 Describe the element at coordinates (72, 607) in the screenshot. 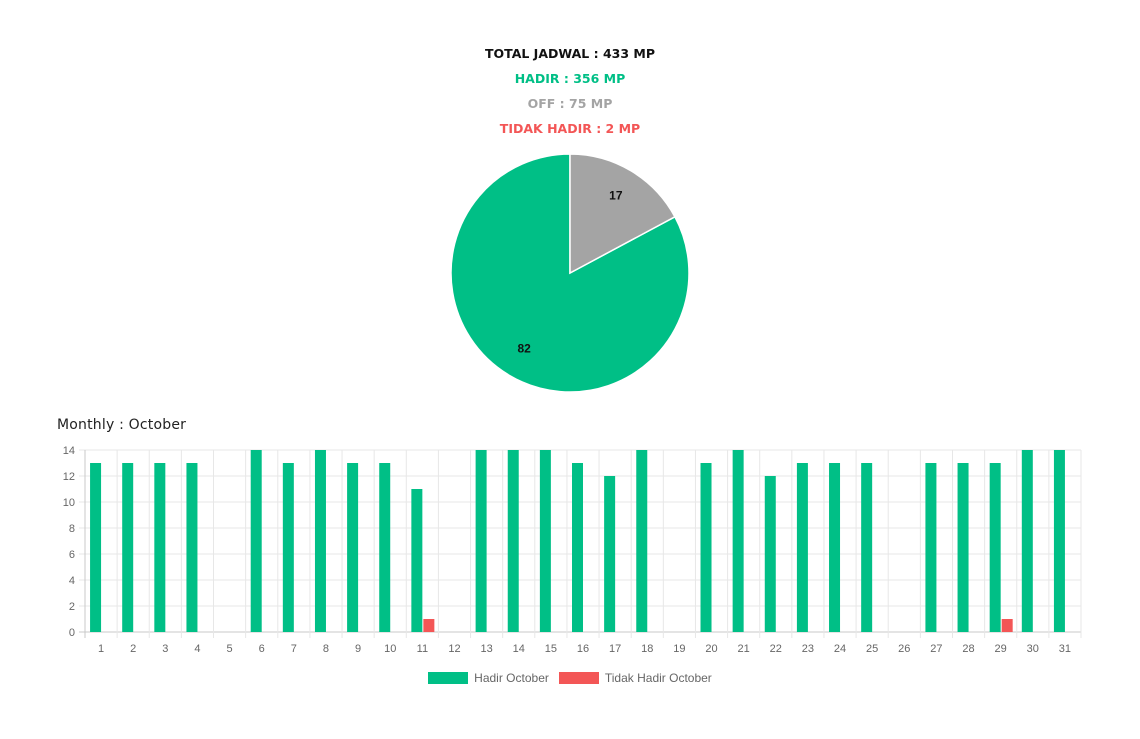

I see `y-tick-label: 2` at that location.